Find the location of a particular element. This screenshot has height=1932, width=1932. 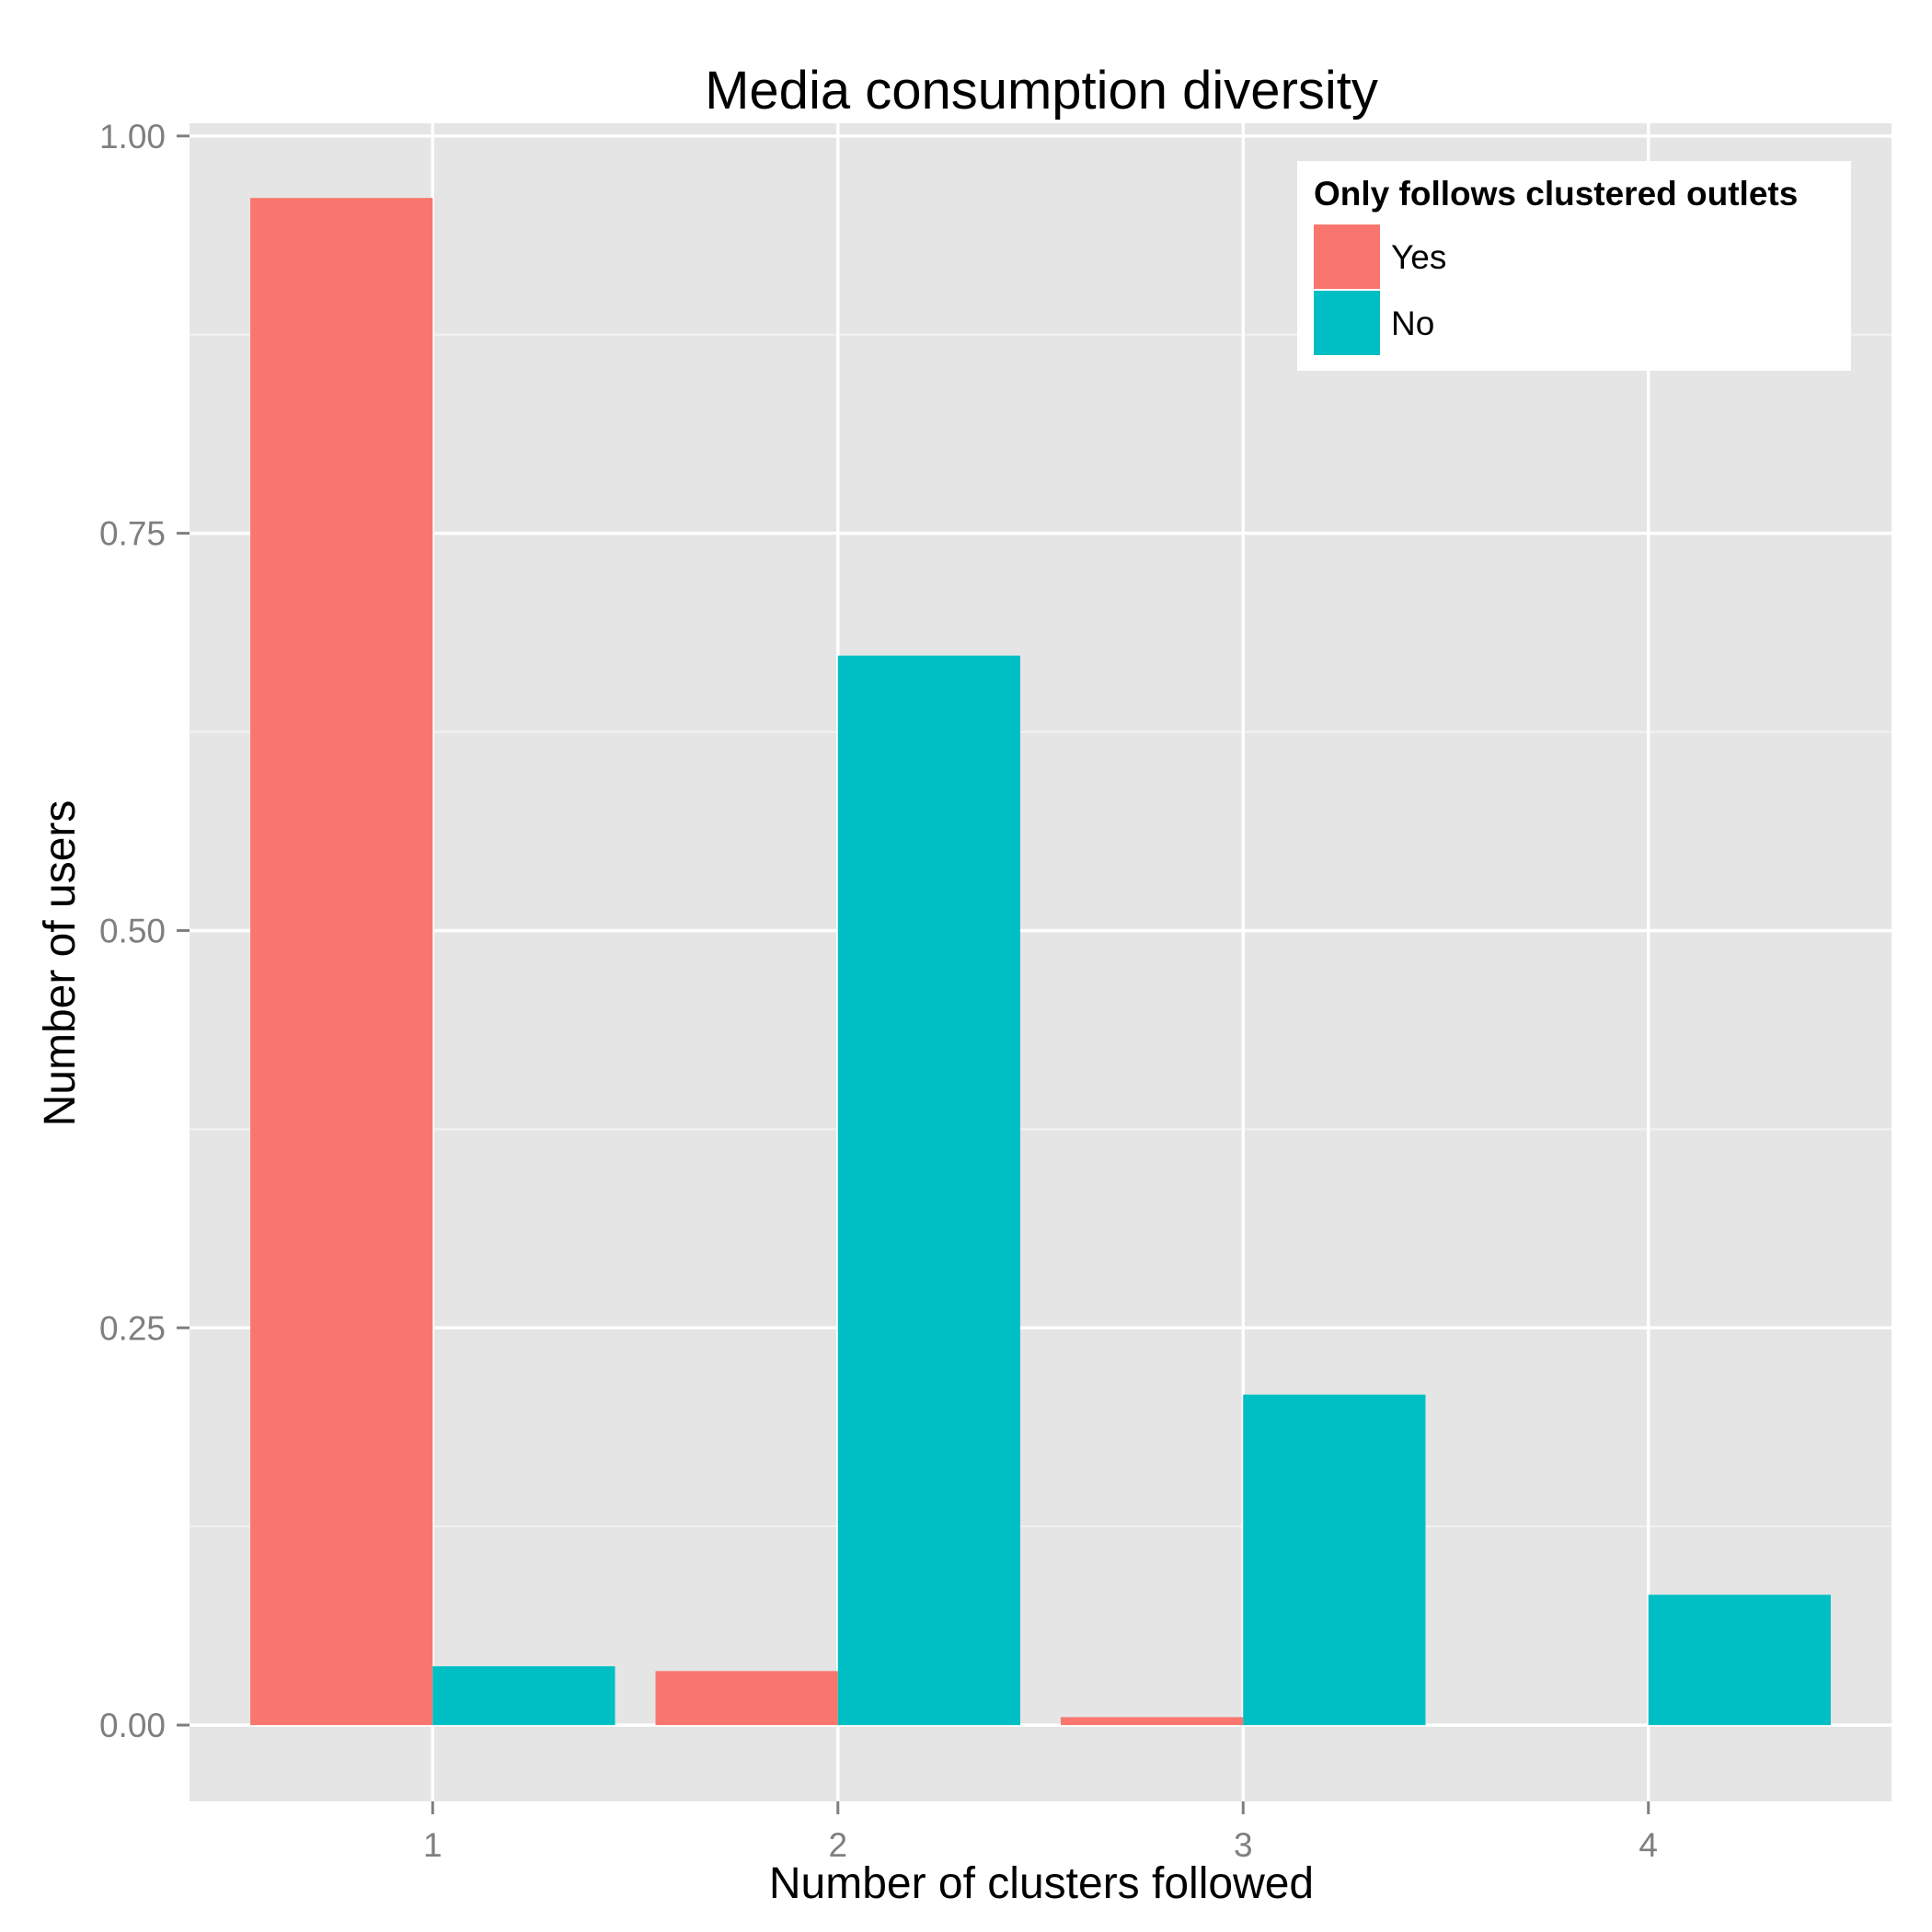

legend-swatch-no is located at coordinates (1347, 323).